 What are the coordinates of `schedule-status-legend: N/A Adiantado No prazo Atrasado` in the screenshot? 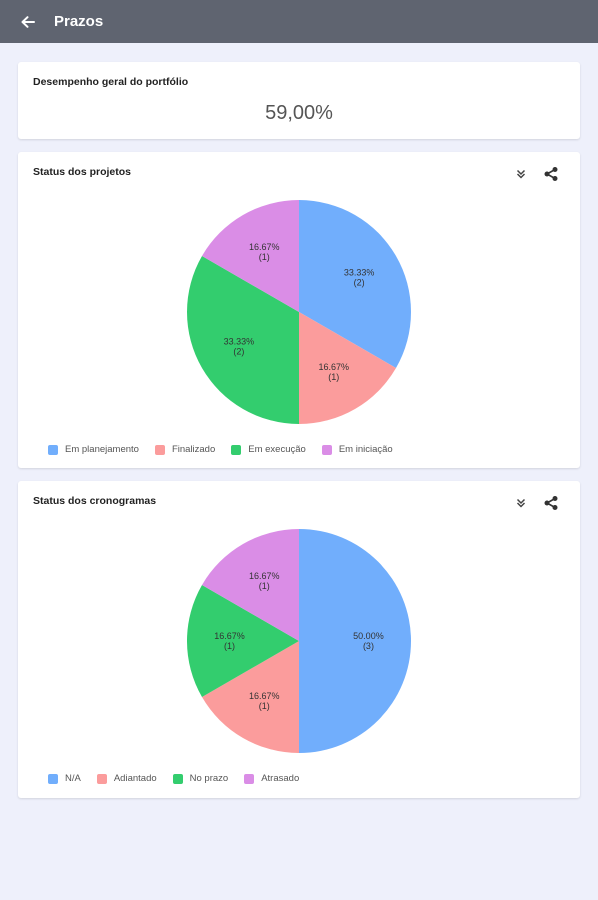 It's located at (181, 778).